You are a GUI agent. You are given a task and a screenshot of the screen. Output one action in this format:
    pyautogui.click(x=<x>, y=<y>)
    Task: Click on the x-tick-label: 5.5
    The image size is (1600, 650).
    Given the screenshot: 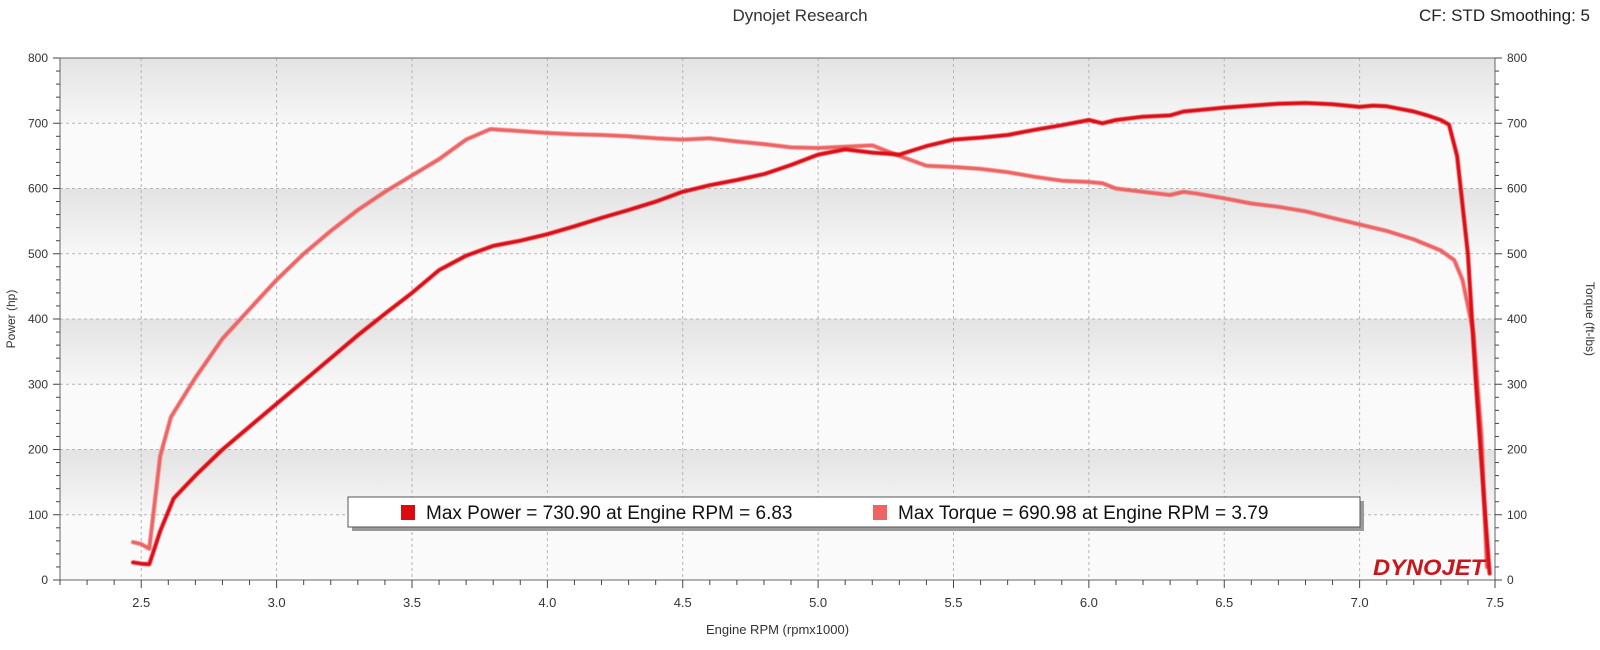 What is the action you would take?
    pyautogui.click(x=953, y=602)
    